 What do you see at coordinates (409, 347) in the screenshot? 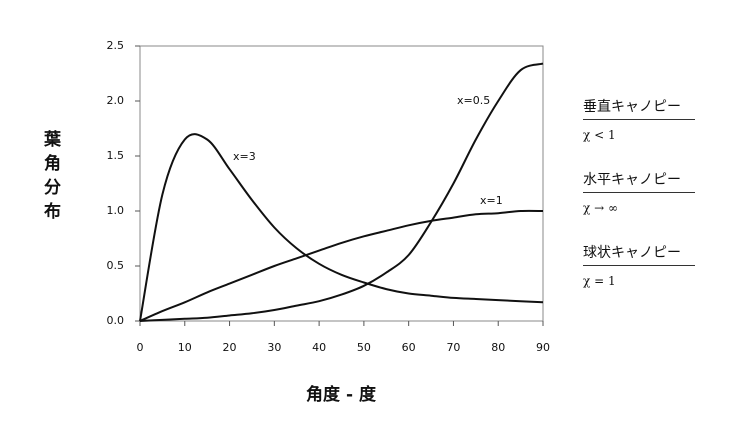
I see `x-tick-label: 60` at bounding box center [409, 347].